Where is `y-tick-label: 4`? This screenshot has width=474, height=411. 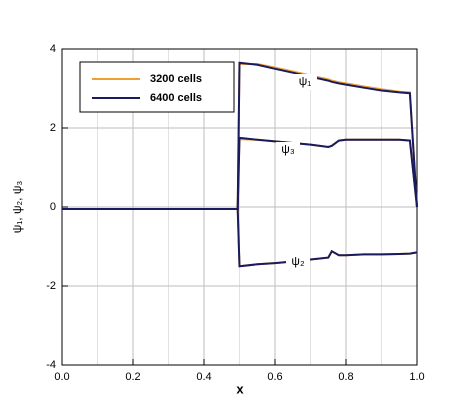 y-tick-label: 4 is located at coordinates (53, 49).